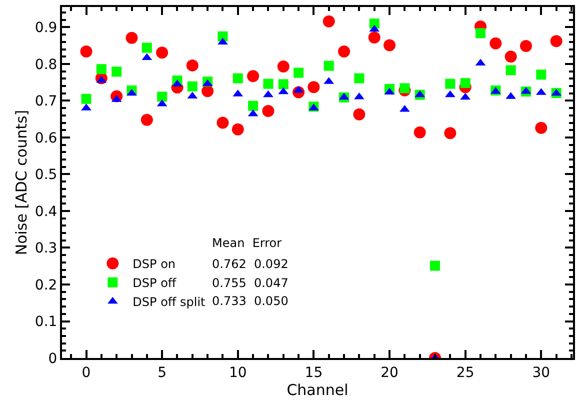  I want to click on x-tick-label: 15, so click(313, 372).